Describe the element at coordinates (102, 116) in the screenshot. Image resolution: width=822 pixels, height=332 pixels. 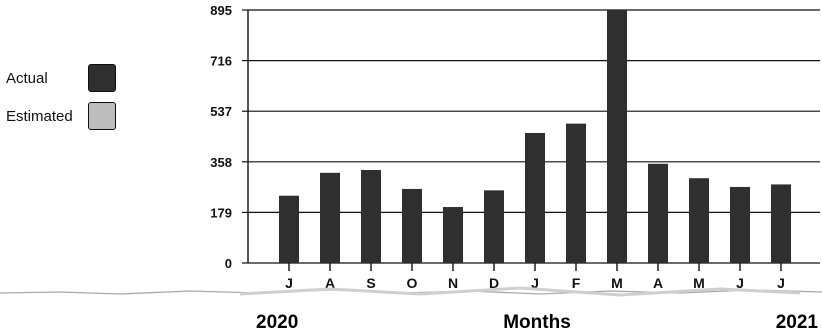
I see `legend-swatch-estimated` at that location.